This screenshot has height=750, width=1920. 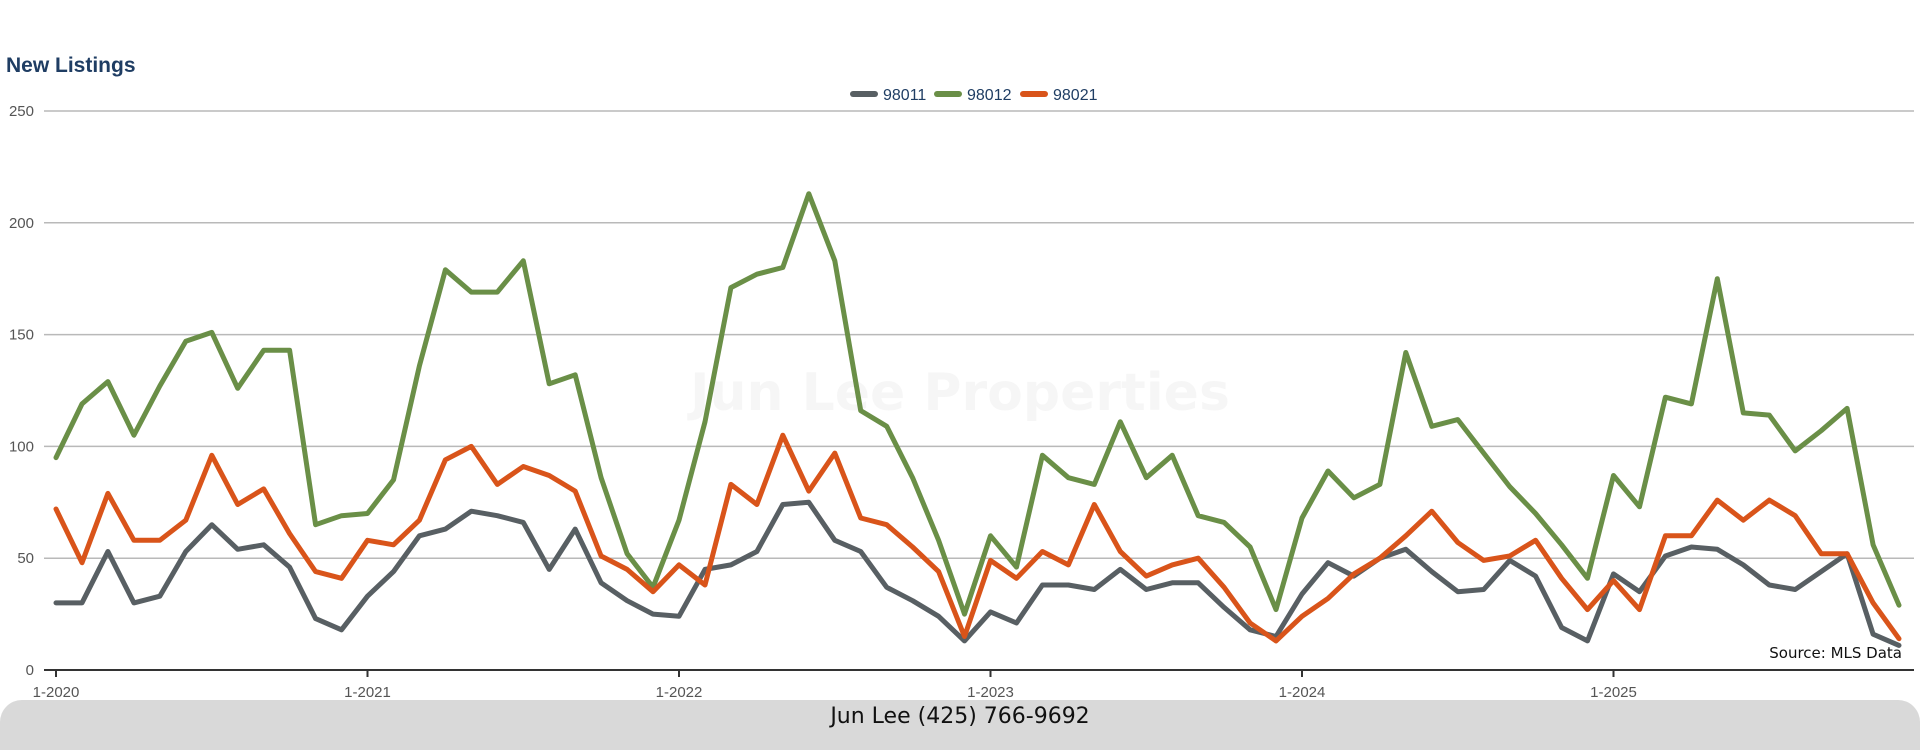 What do you see at coordinates (367, 692) in the screenshot?
I see `x-tick-label: 1-2021` at bounding box center [367, 692].